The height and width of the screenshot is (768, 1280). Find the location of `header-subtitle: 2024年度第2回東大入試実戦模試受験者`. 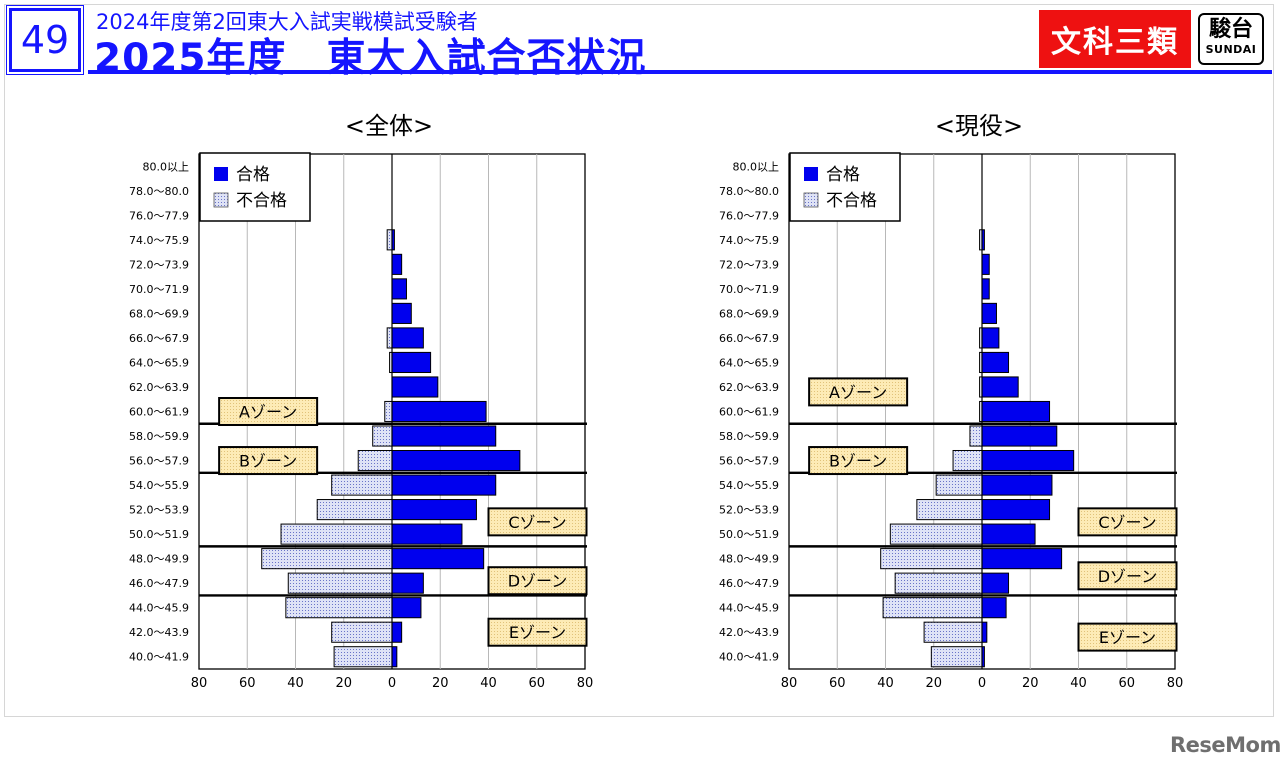

header-subtitle: 2024年度第2回東大入試実戦模試受験者 is located at coordinates (287, 22).